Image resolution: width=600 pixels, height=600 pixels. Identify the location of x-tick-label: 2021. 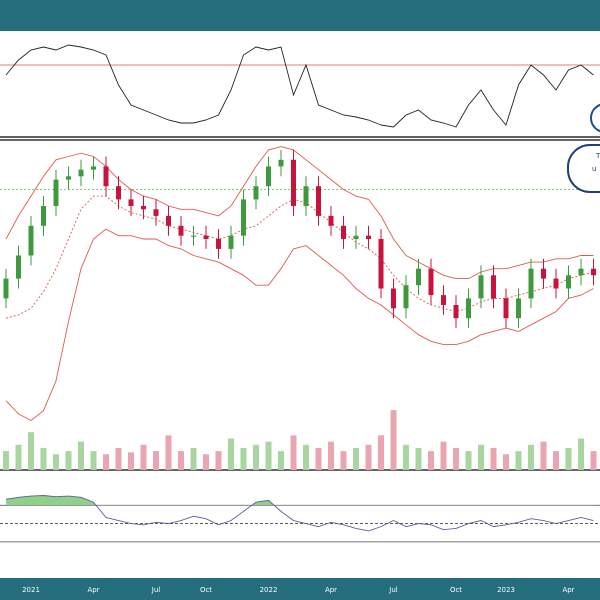
(31, 590).